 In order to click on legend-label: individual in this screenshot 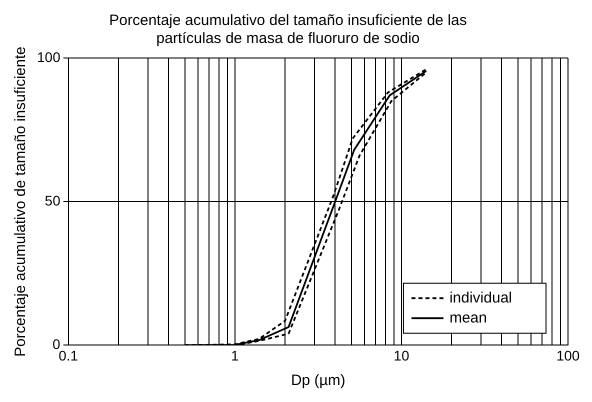, I will do `click(480, 297)`.